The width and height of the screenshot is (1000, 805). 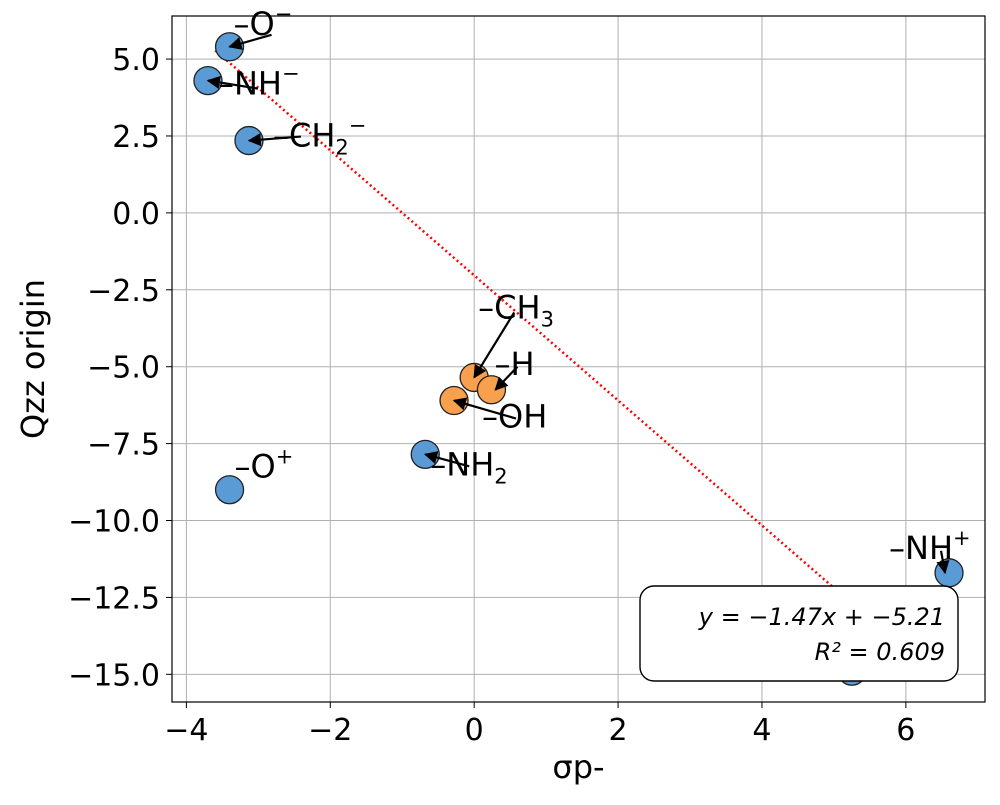 I want to click on point-label-8: –NH+, so click(x=930, y=546).